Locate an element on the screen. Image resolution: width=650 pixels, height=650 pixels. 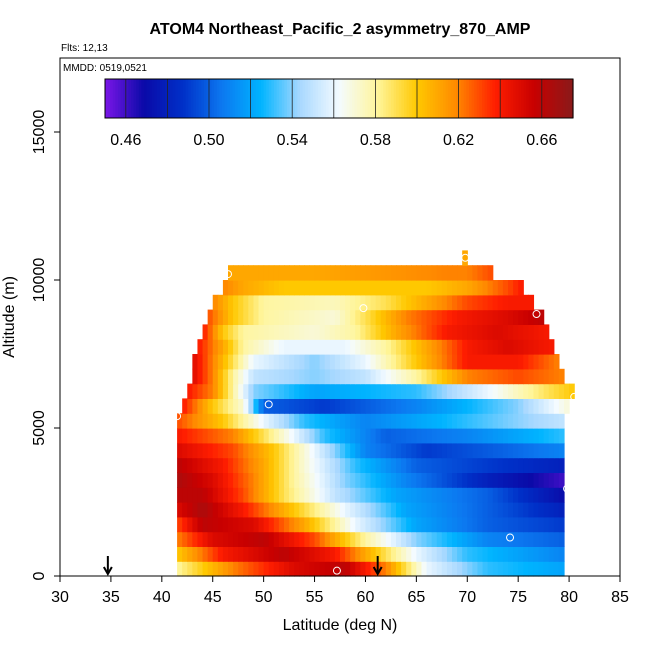
colorbar-tick-label: 0.50 is located at coordinates (208, 140).